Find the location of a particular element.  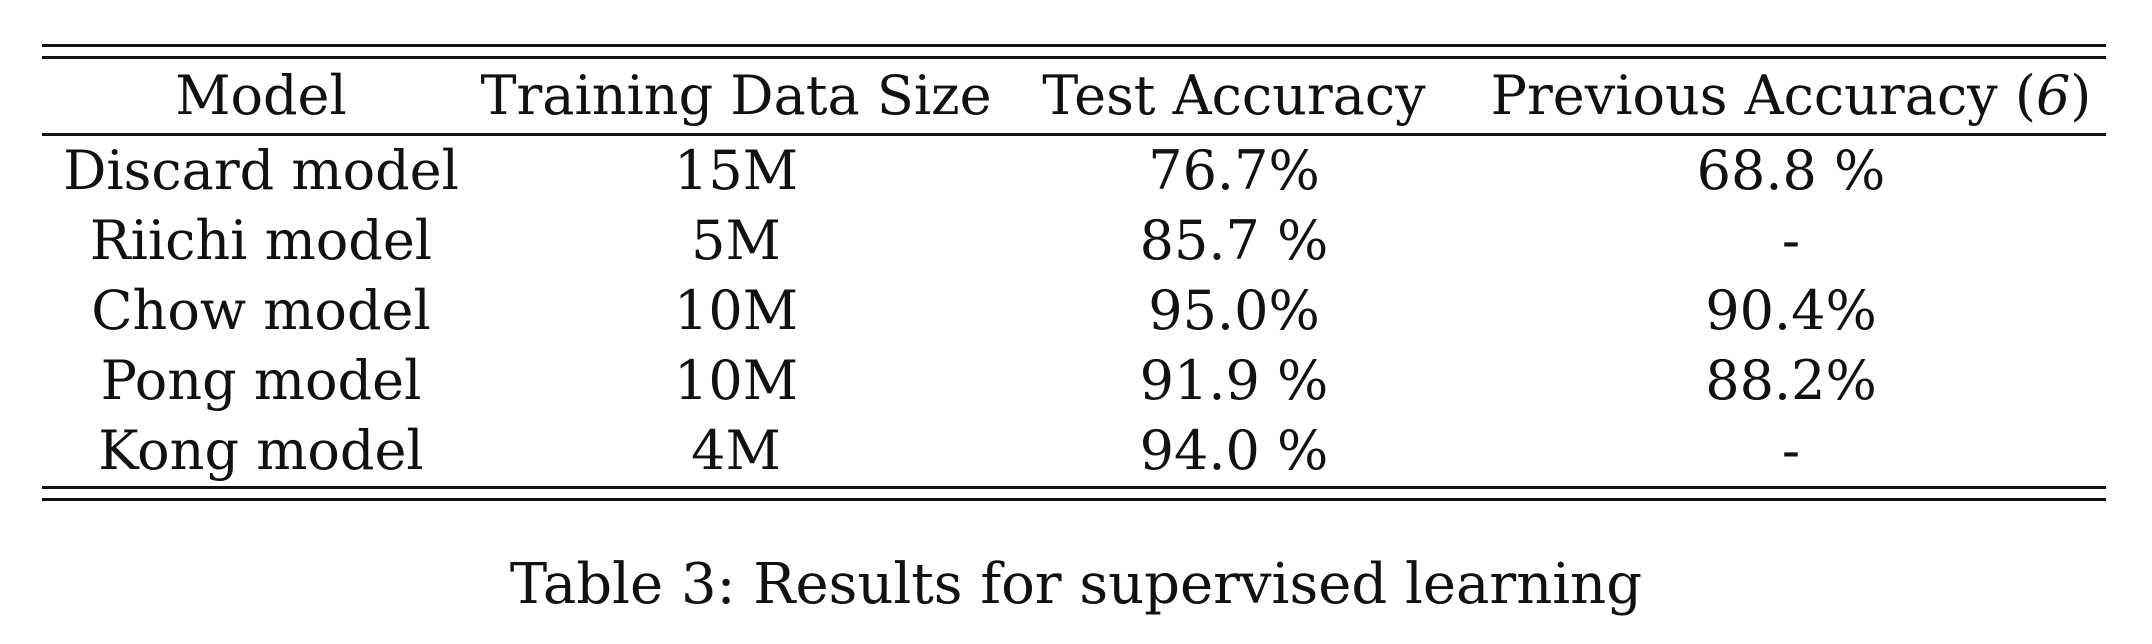

cell-test-accuracy: 85.7 % is located at coordinates (1234, 240).